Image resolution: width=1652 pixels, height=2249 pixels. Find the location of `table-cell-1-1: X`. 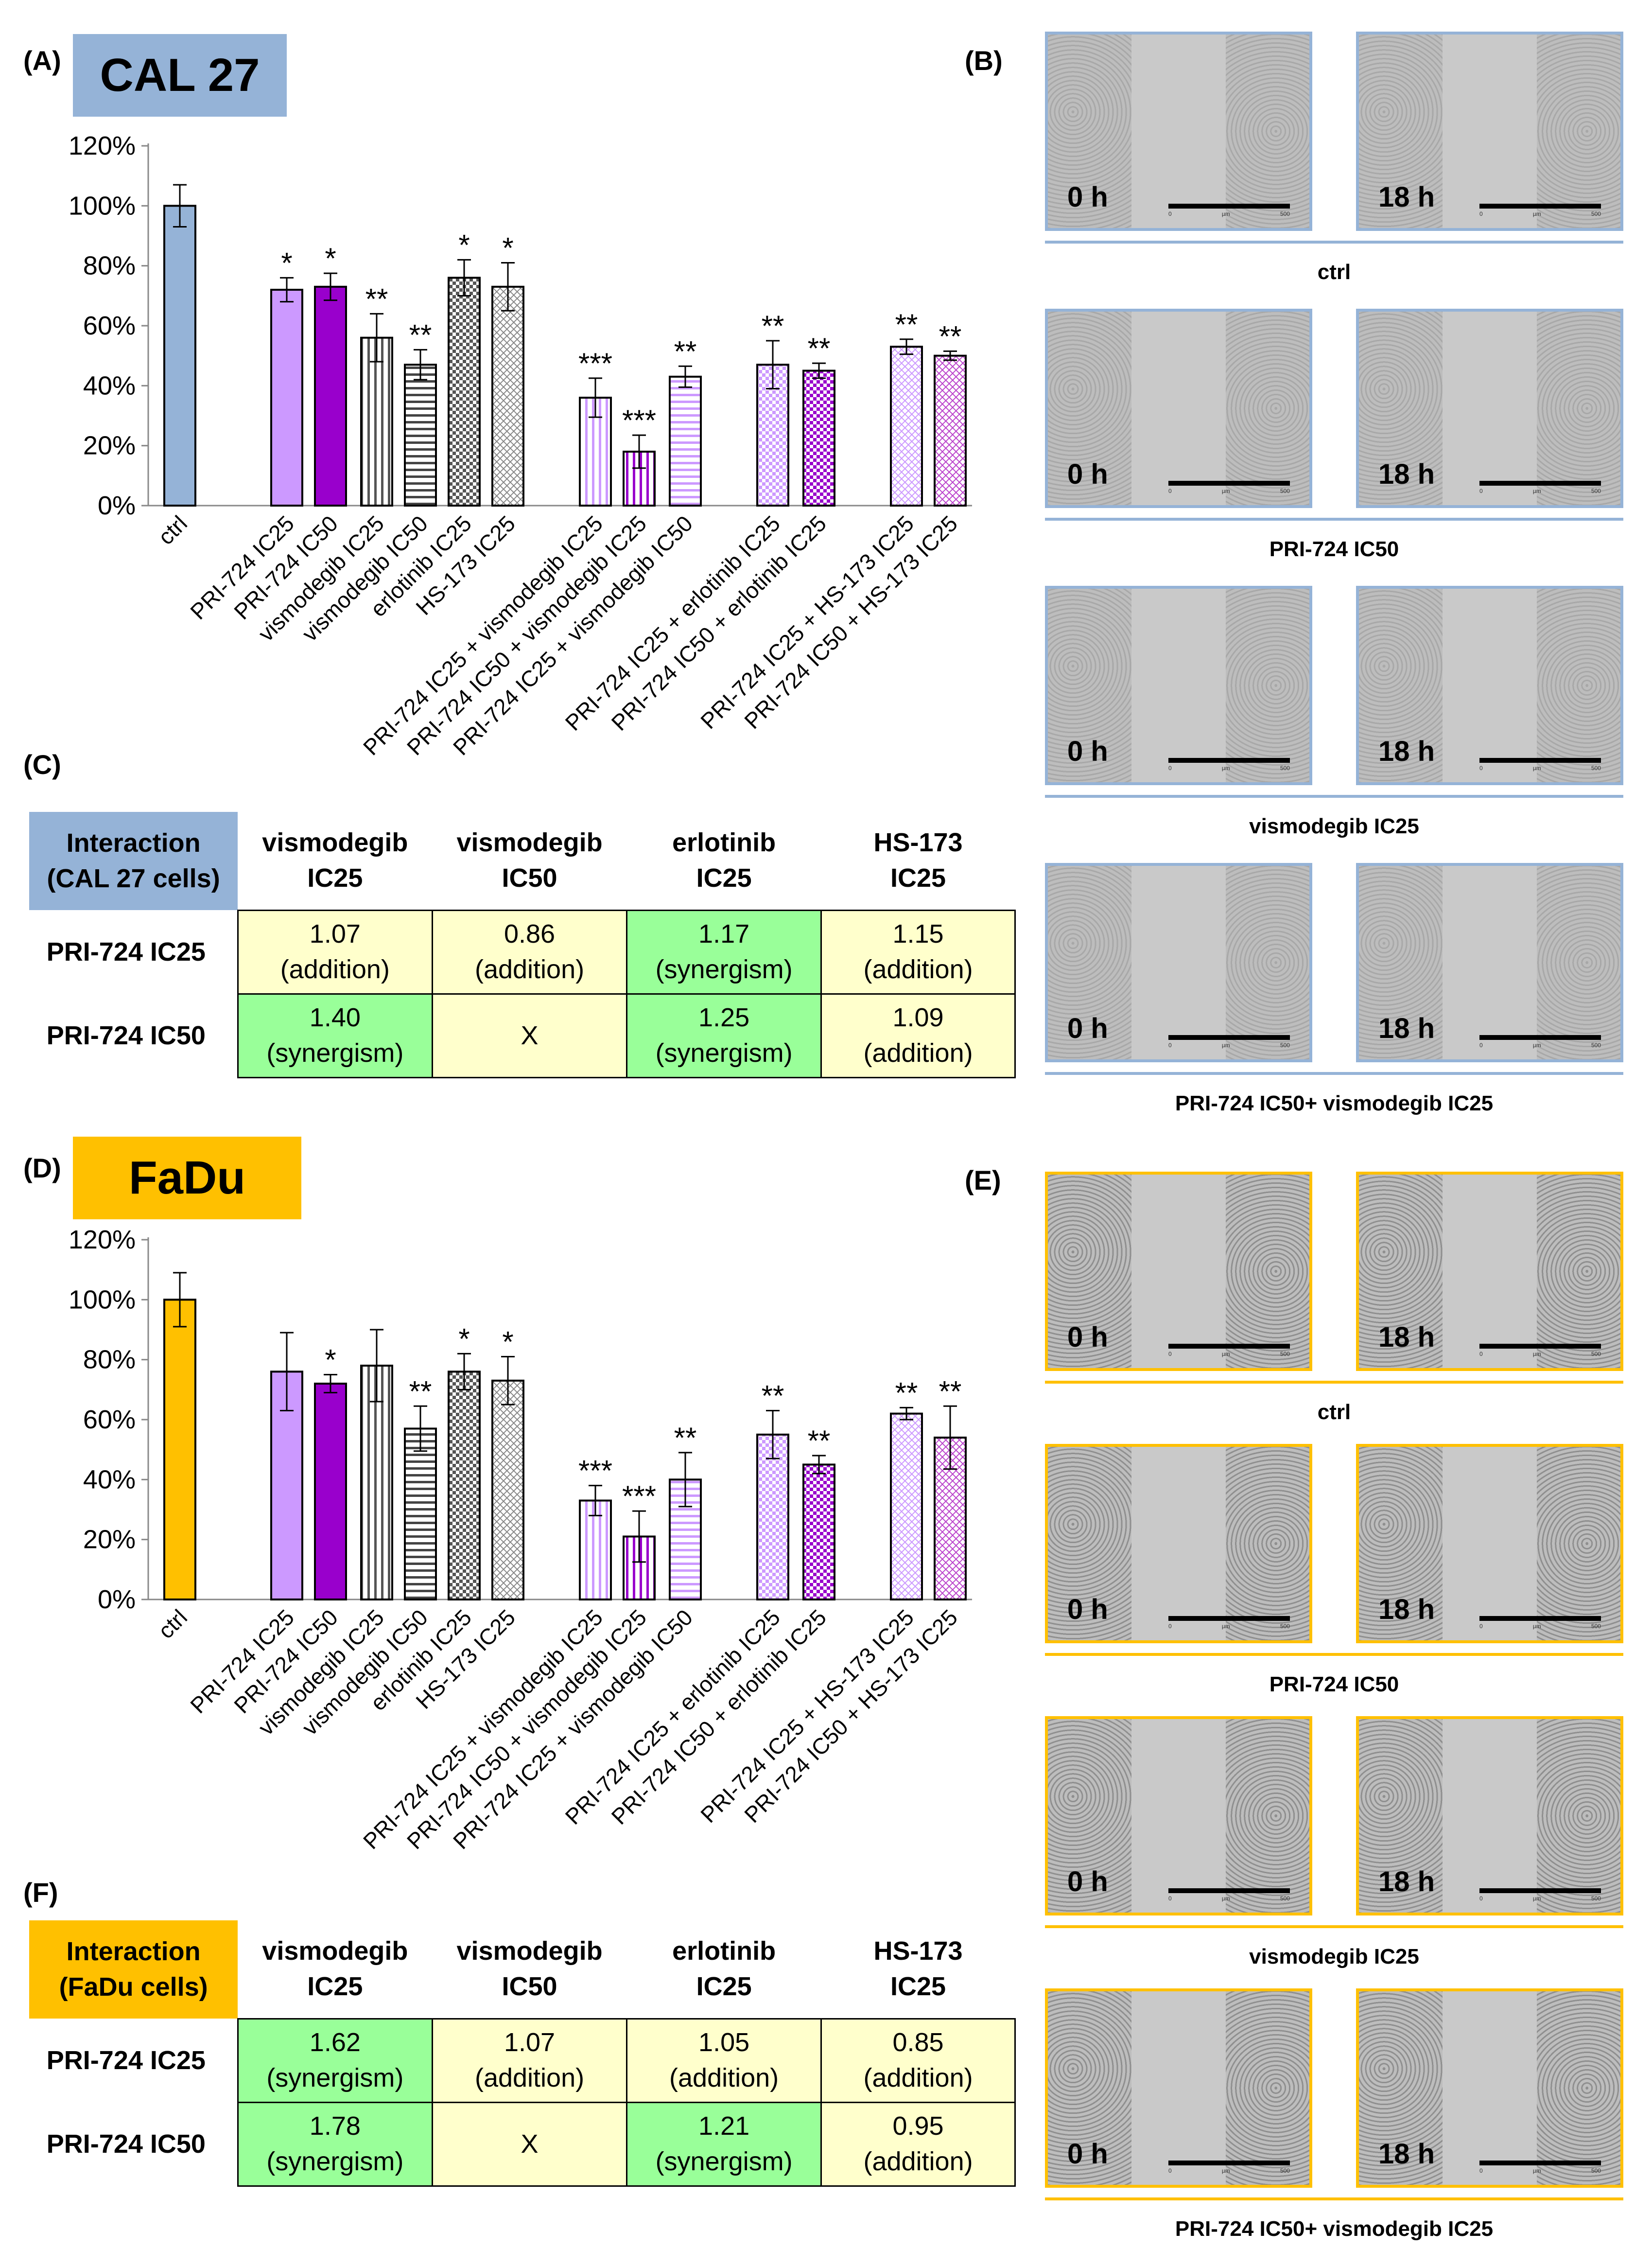

table-cell-1-1: X is located at coordinates (529, 1035).